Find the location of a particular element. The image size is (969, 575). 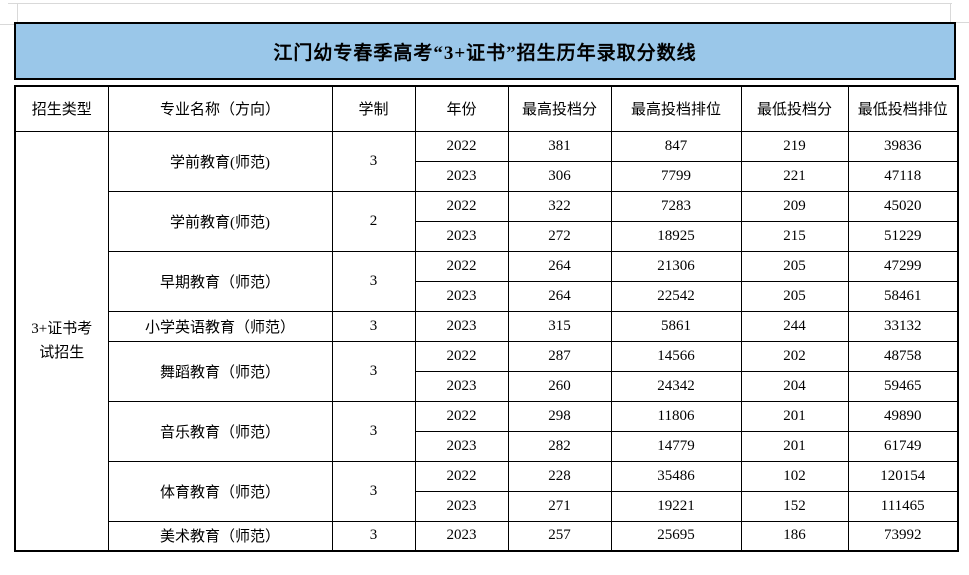

min-rank-cell: 47299 is located at coordinates (903, 266).